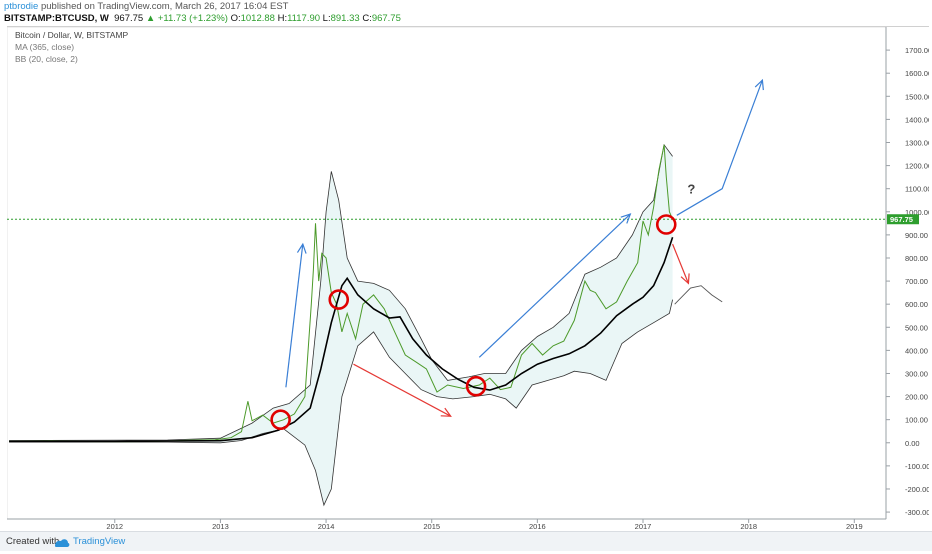 The height and width of the screenshot is (554, 932). Describe the element at coordinates (99, 541) in the screenshot. I see `tradingview-link: TradingView` at that location.